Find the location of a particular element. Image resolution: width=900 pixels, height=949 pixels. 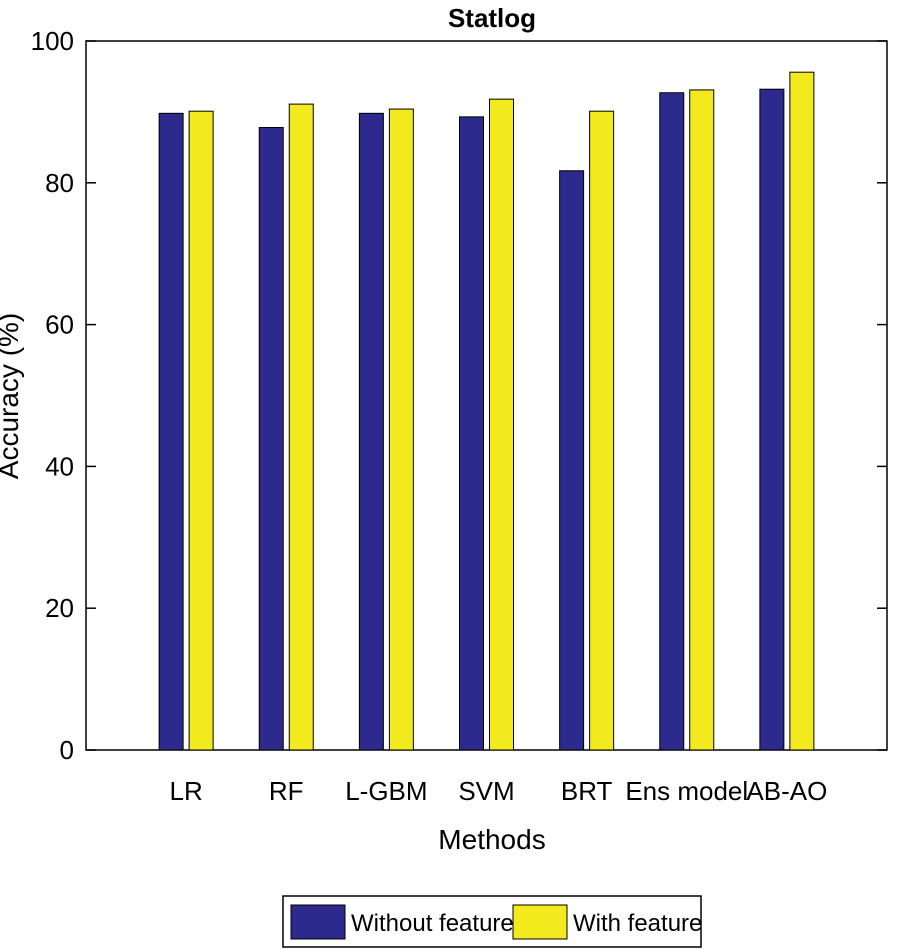

bar-brt-without-feature is located at coordinates (572, 460).